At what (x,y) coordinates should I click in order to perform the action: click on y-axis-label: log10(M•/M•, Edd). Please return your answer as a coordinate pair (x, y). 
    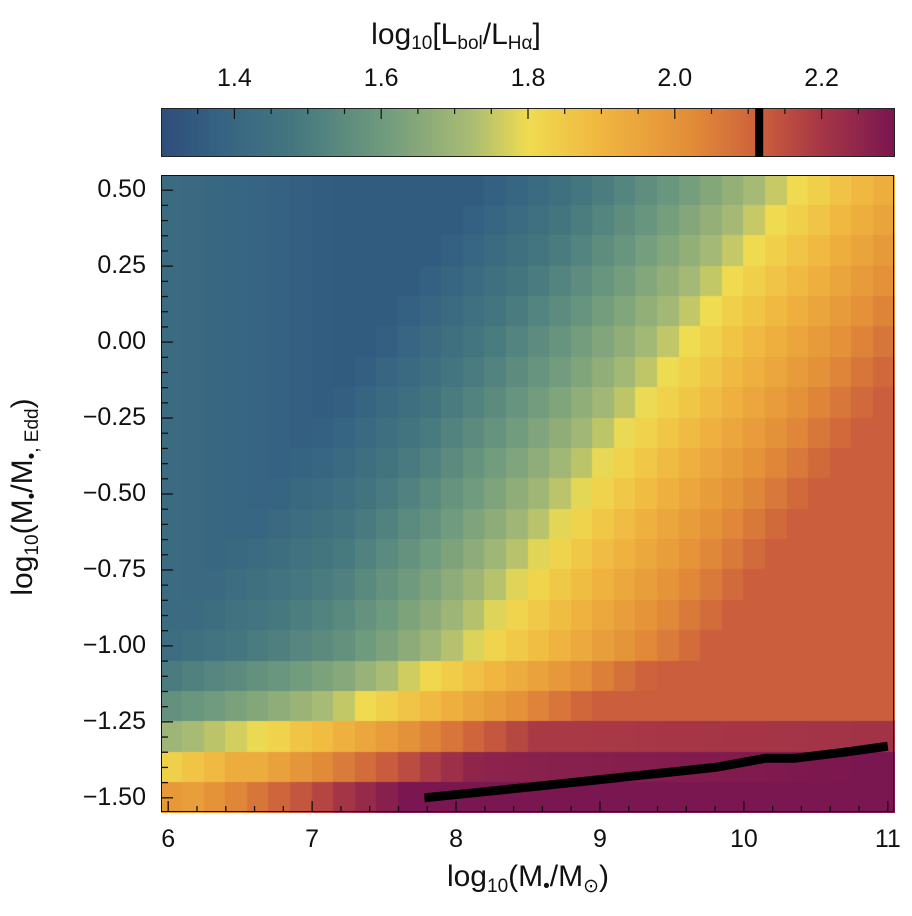
    Looking at the image, I should click on (25, 497).